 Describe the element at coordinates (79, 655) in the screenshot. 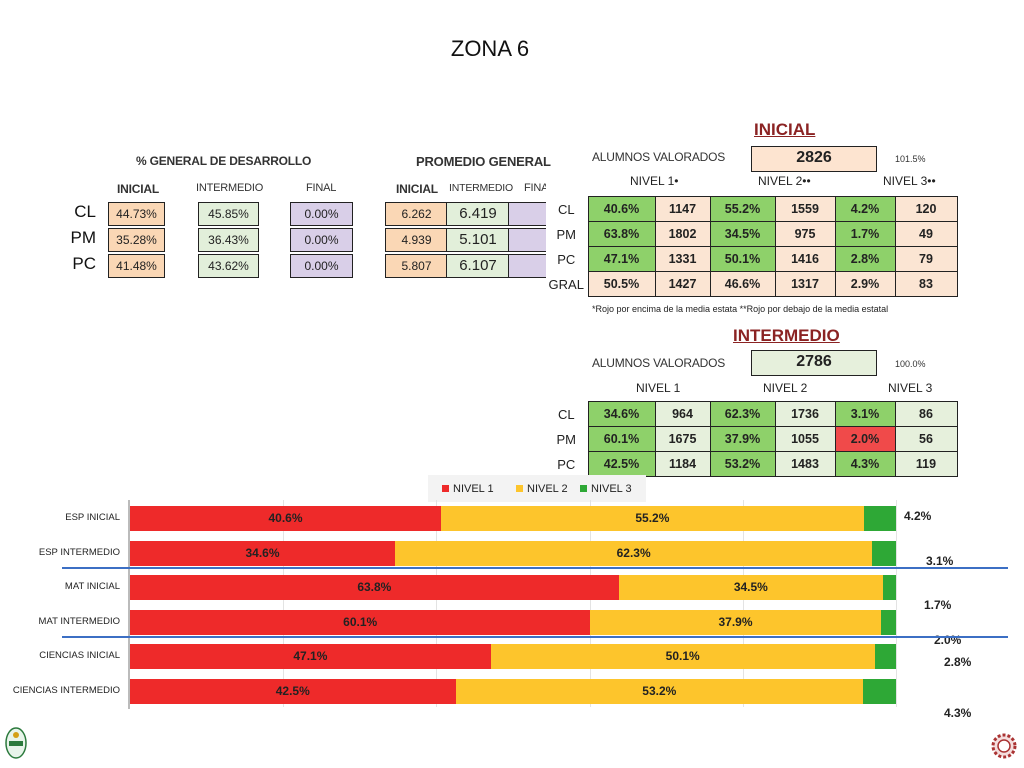

I see `category-label: CIENCIAS INICIAL` at that location.